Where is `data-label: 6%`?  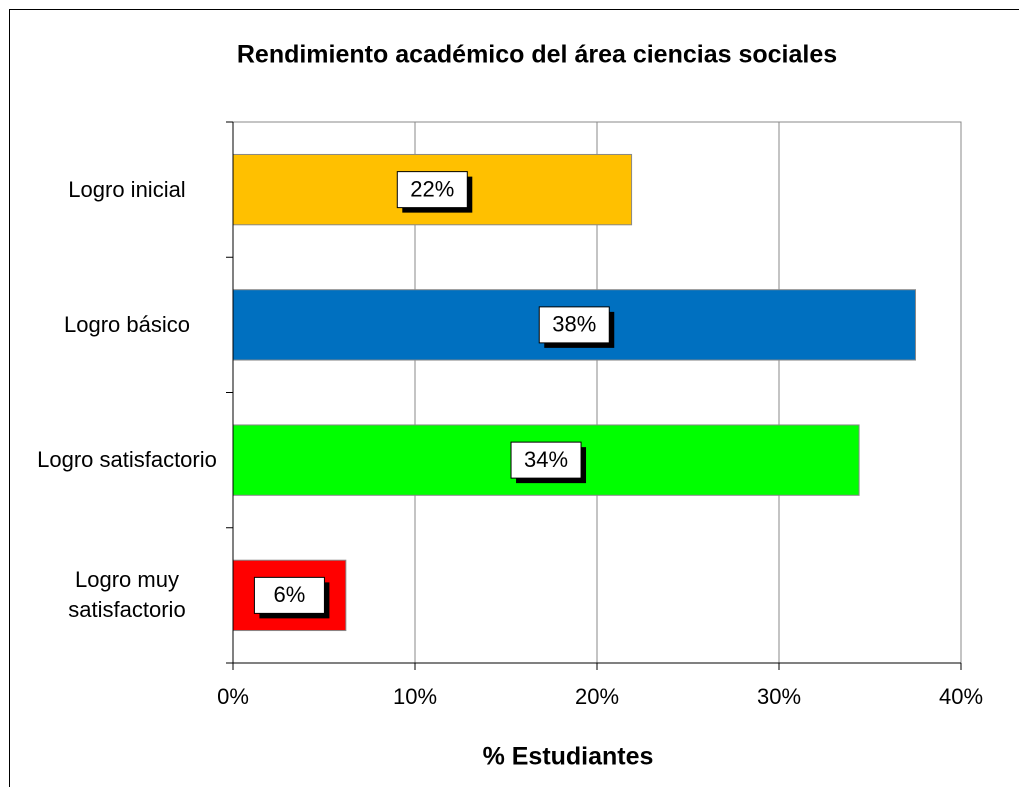
data-label: 6% is located at coordinates (290, 594).